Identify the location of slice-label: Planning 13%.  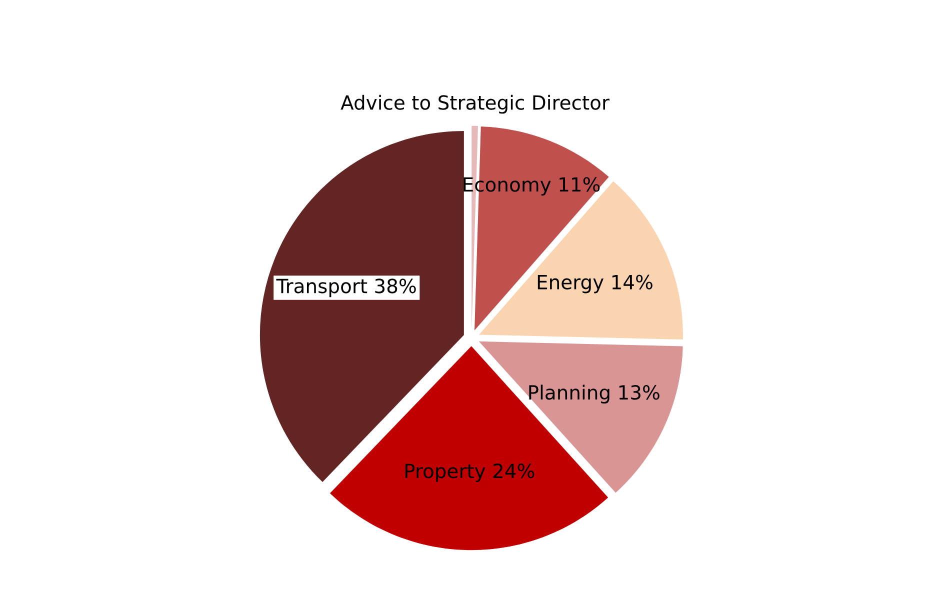
(594, 394).